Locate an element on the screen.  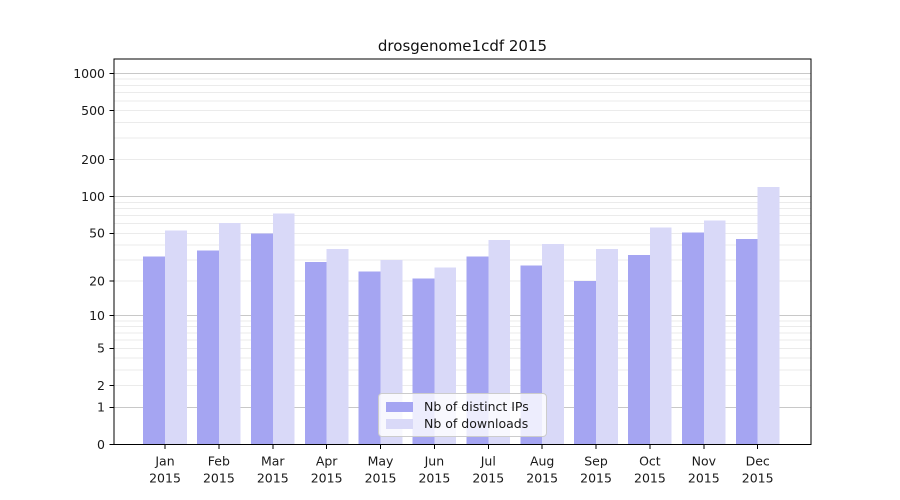
y-tick-label-0: 0 is located at coordinates (101, 444).